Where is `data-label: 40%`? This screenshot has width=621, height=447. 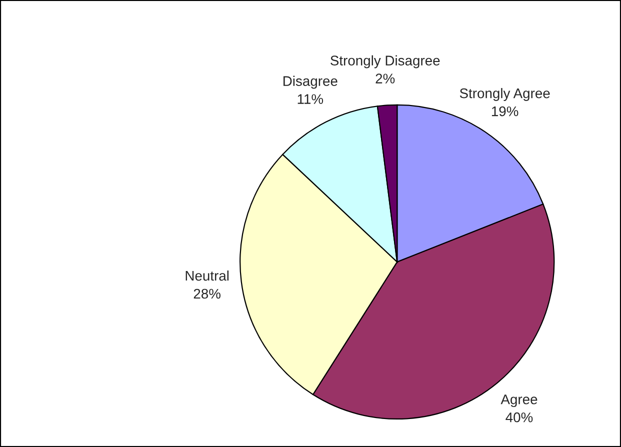 data-label: 40% is located at coordinates (519, 417).